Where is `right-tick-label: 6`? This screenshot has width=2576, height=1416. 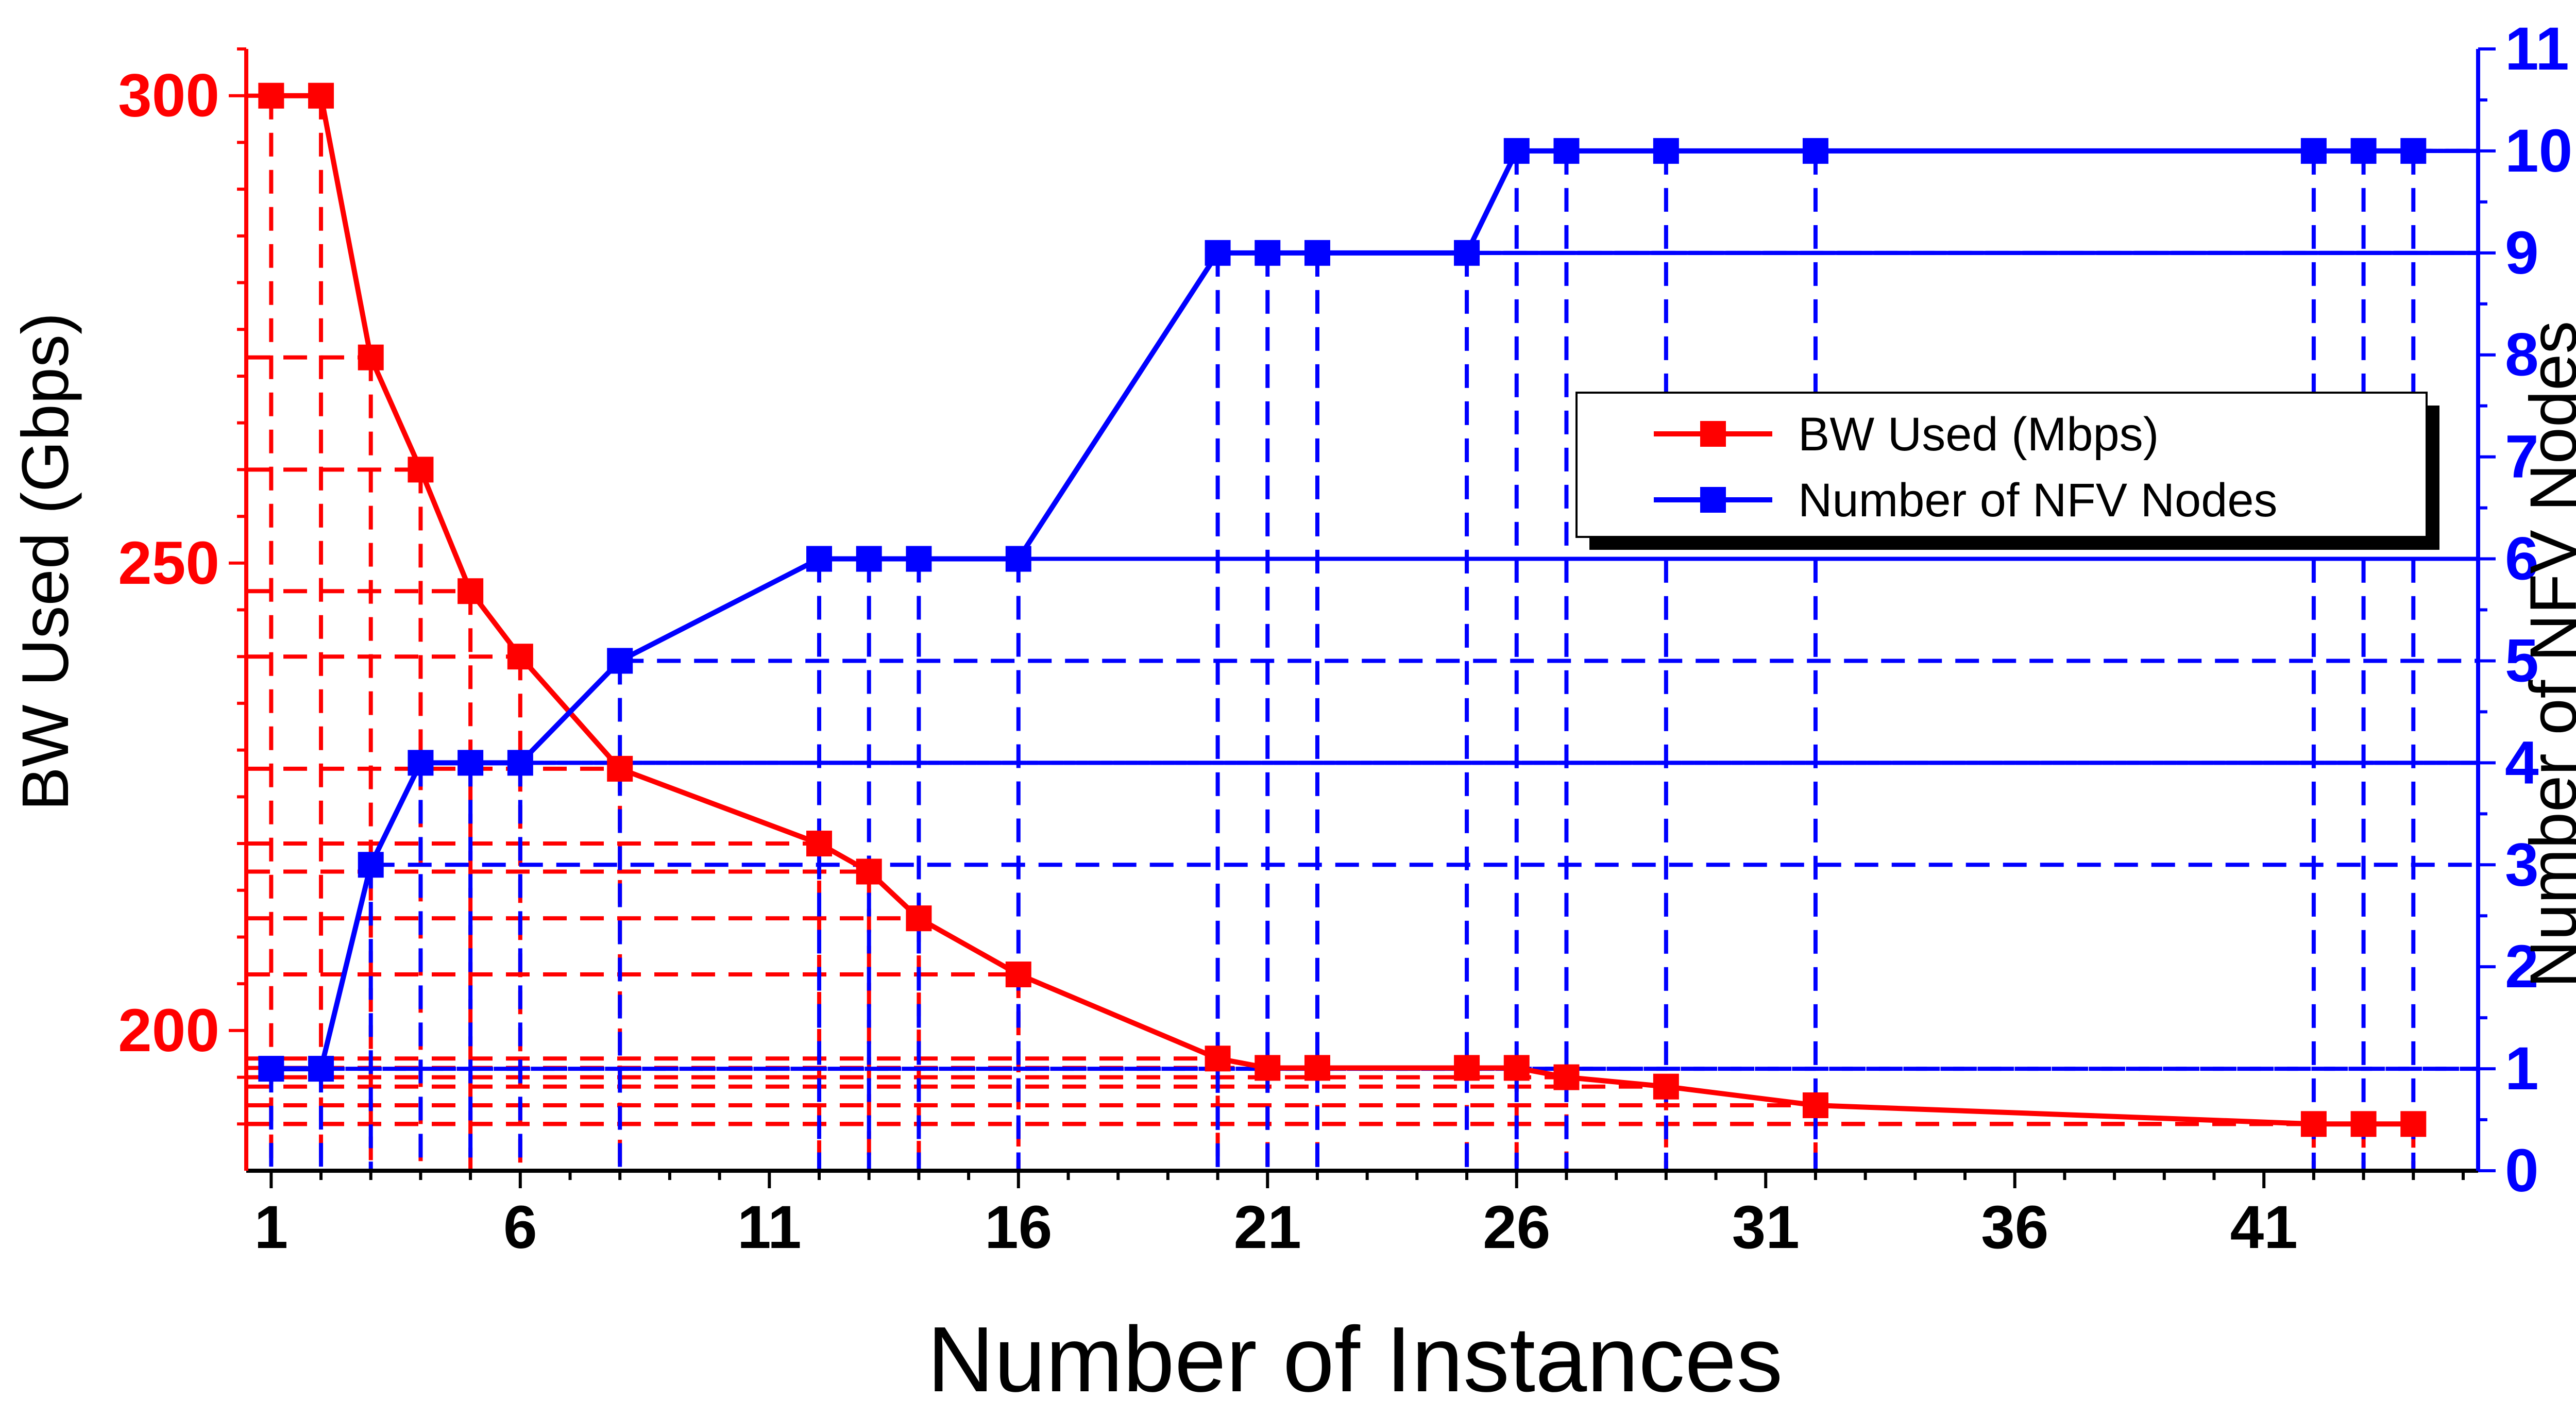 right-tick-label: 6 is located at coordinates (2522, 559).